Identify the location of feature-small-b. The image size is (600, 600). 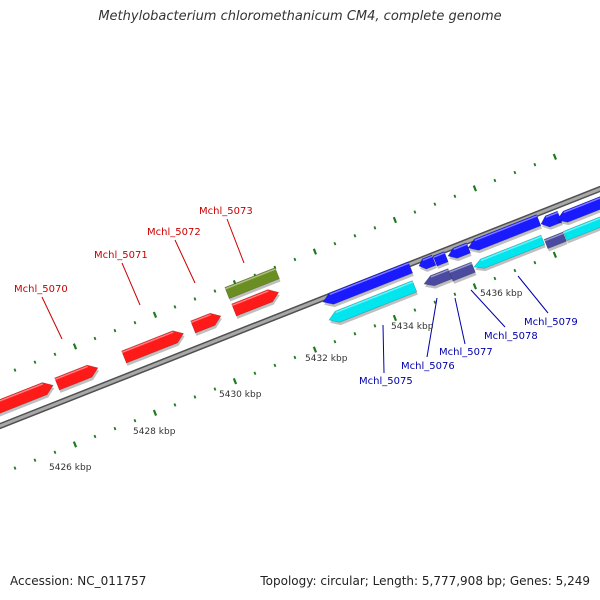
(441, 260).